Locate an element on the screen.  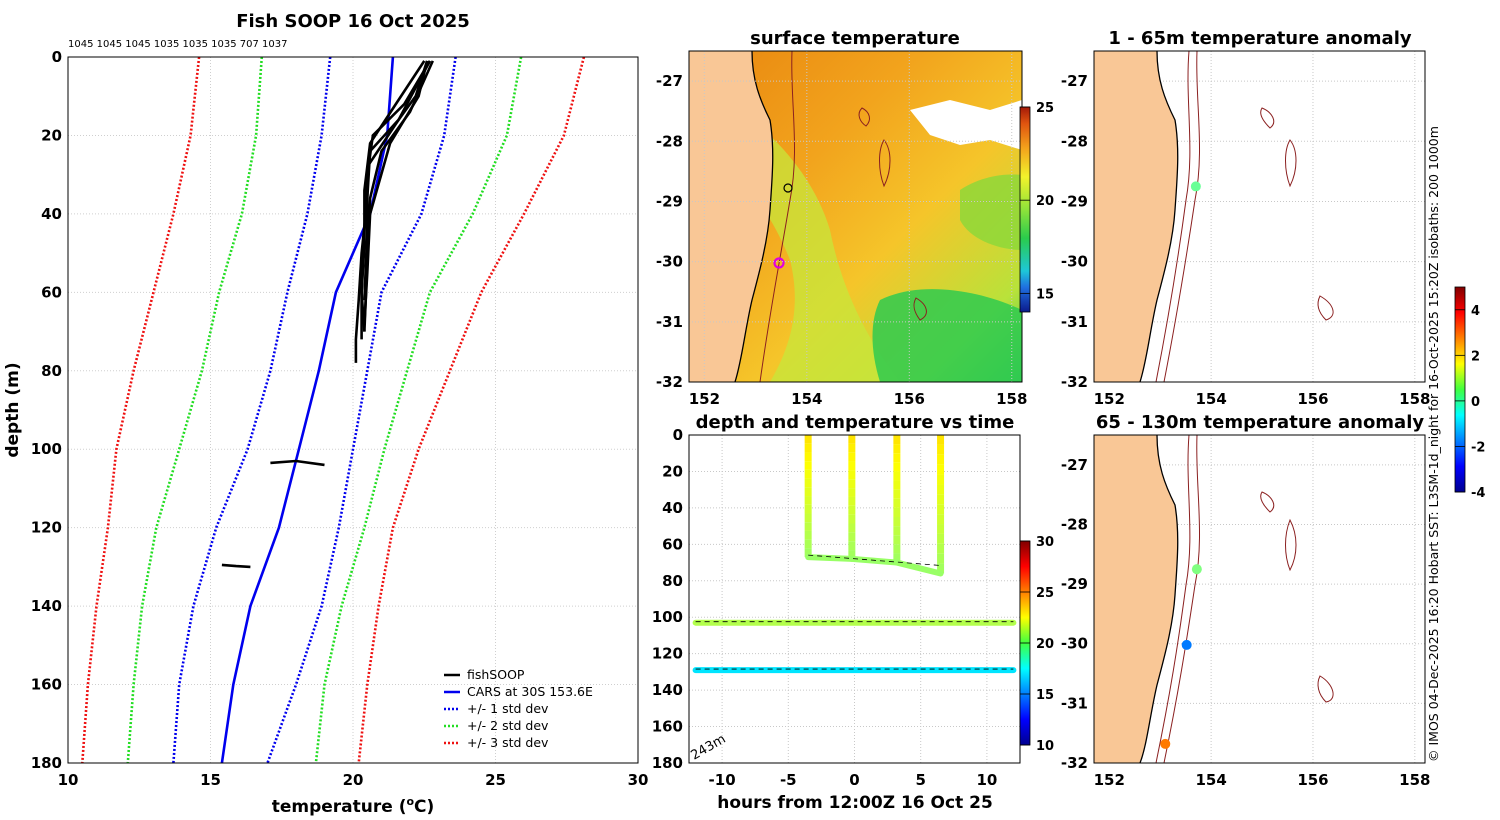
anomaly-deep-coastline is located at coordinates (1159, 599).